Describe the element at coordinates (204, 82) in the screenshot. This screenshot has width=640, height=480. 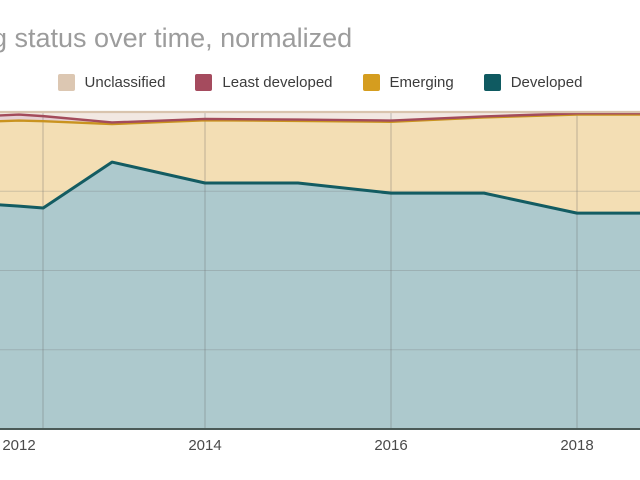
I see `legend-swatch-least-developed-icon` at that location.